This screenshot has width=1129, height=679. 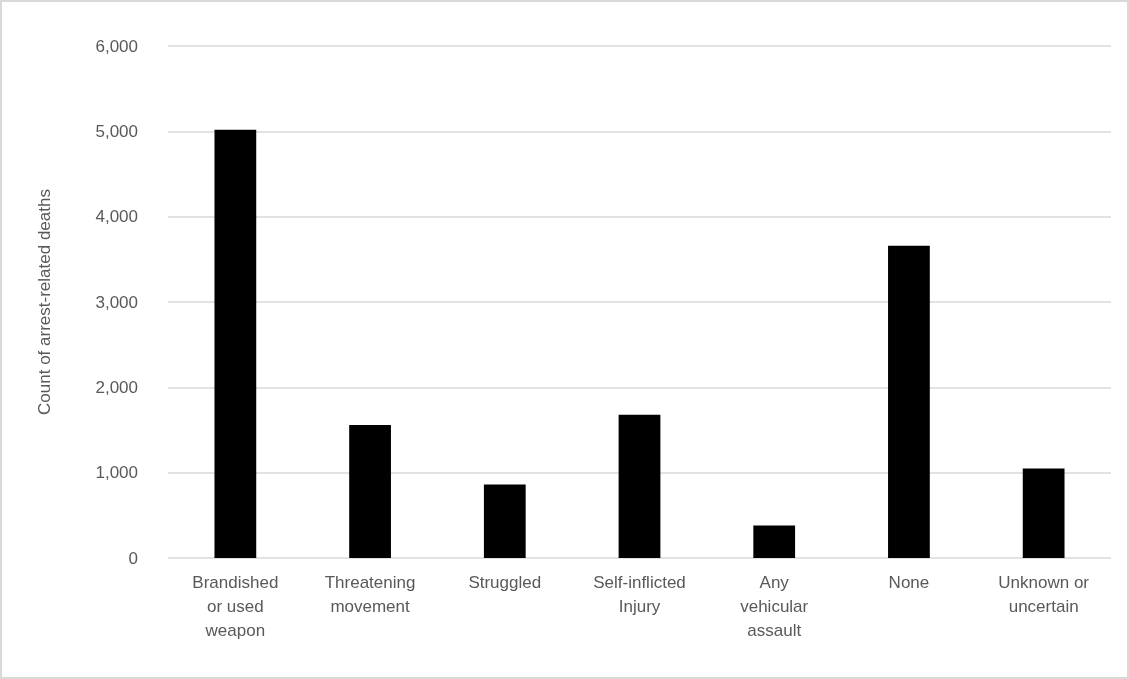 I want to click on y-tick-label: 4,000, so click(x=116, y=217).